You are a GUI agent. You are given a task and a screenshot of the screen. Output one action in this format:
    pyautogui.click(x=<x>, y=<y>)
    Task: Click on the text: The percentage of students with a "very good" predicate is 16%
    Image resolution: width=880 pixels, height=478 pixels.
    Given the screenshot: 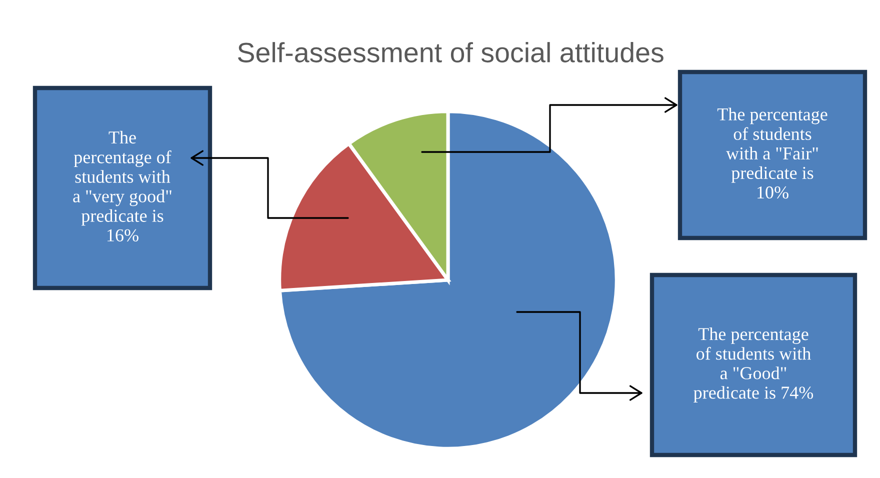 What is the action you would take?
    pyautogui.click(x=122, y=186)
    